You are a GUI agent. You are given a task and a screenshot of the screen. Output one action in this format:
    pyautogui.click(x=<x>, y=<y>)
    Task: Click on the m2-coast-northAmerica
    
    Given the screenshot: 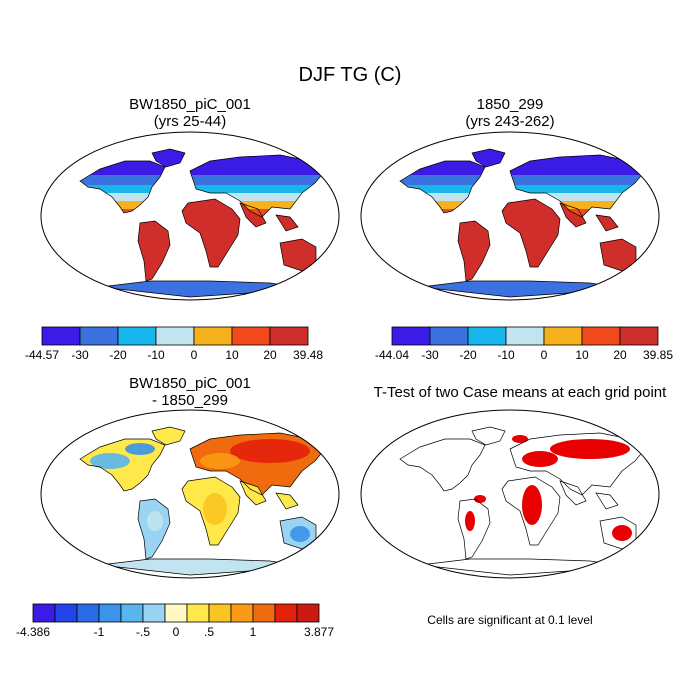 What is the action you would take?
    pyautogui.click(x=442, y=187)
    